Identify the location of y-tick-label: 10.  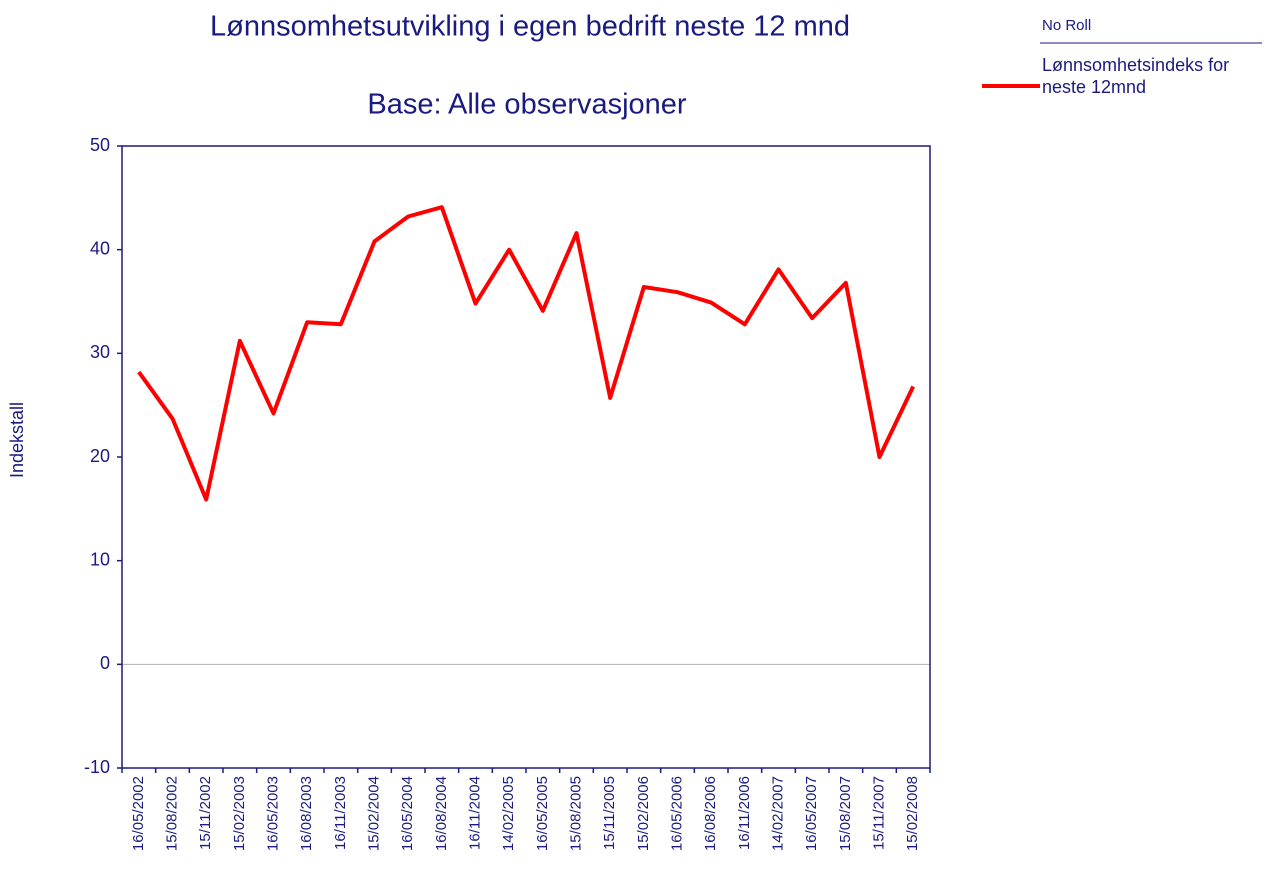
(100, 559).